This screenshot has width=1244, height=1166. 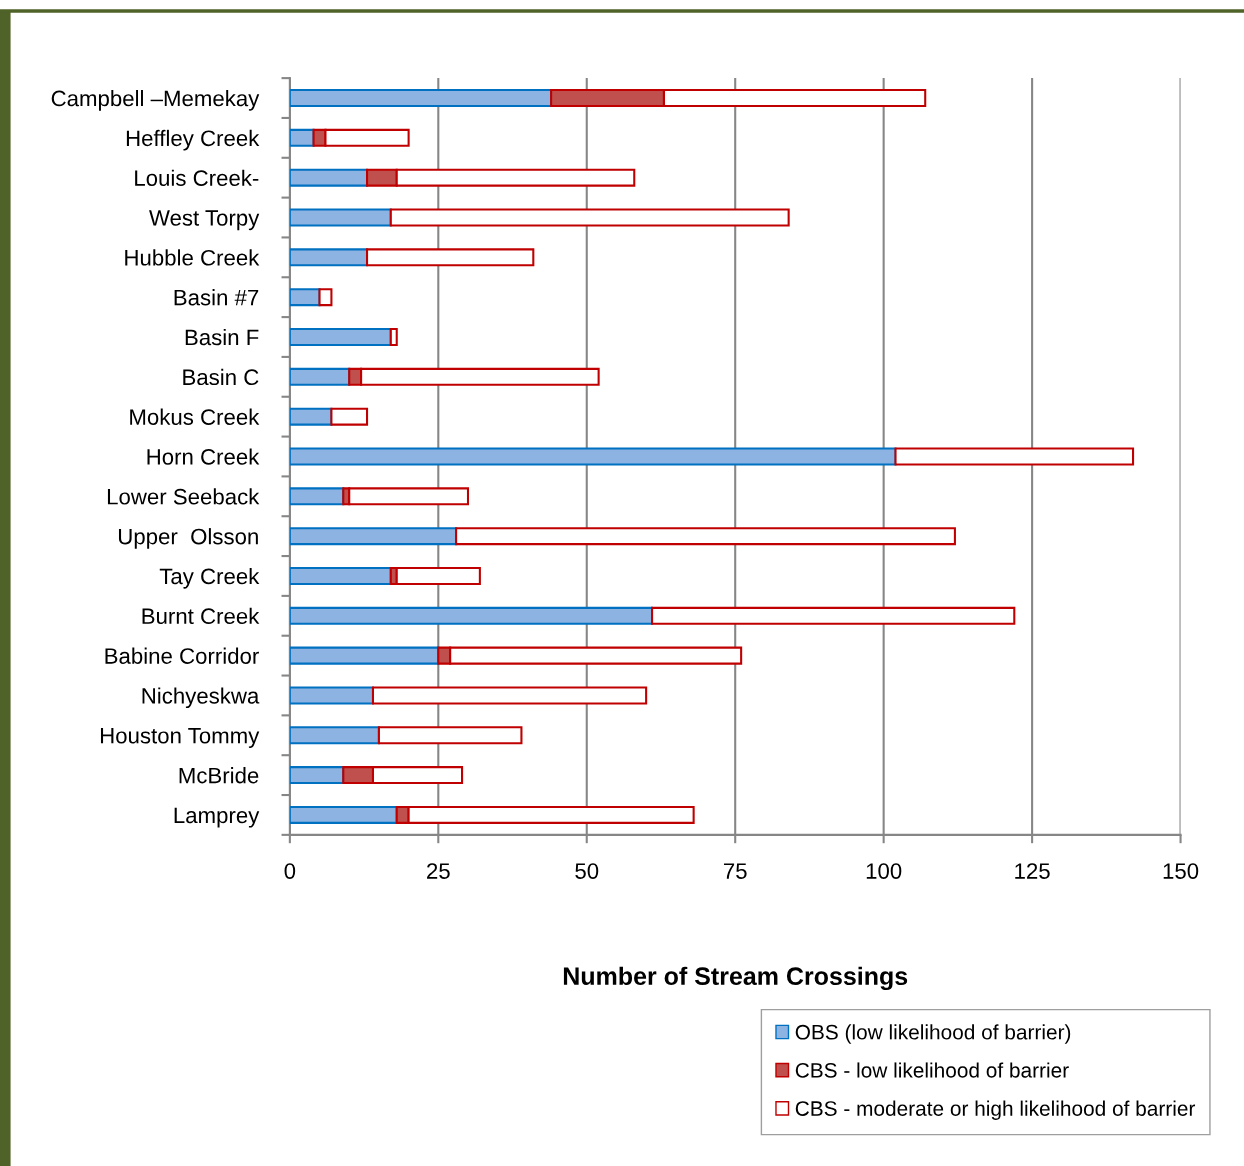 What do you see at coordinates (1032, 871) in the screenshot?
I see `x-tick-label: 125` at bounding box center [1032, 871].